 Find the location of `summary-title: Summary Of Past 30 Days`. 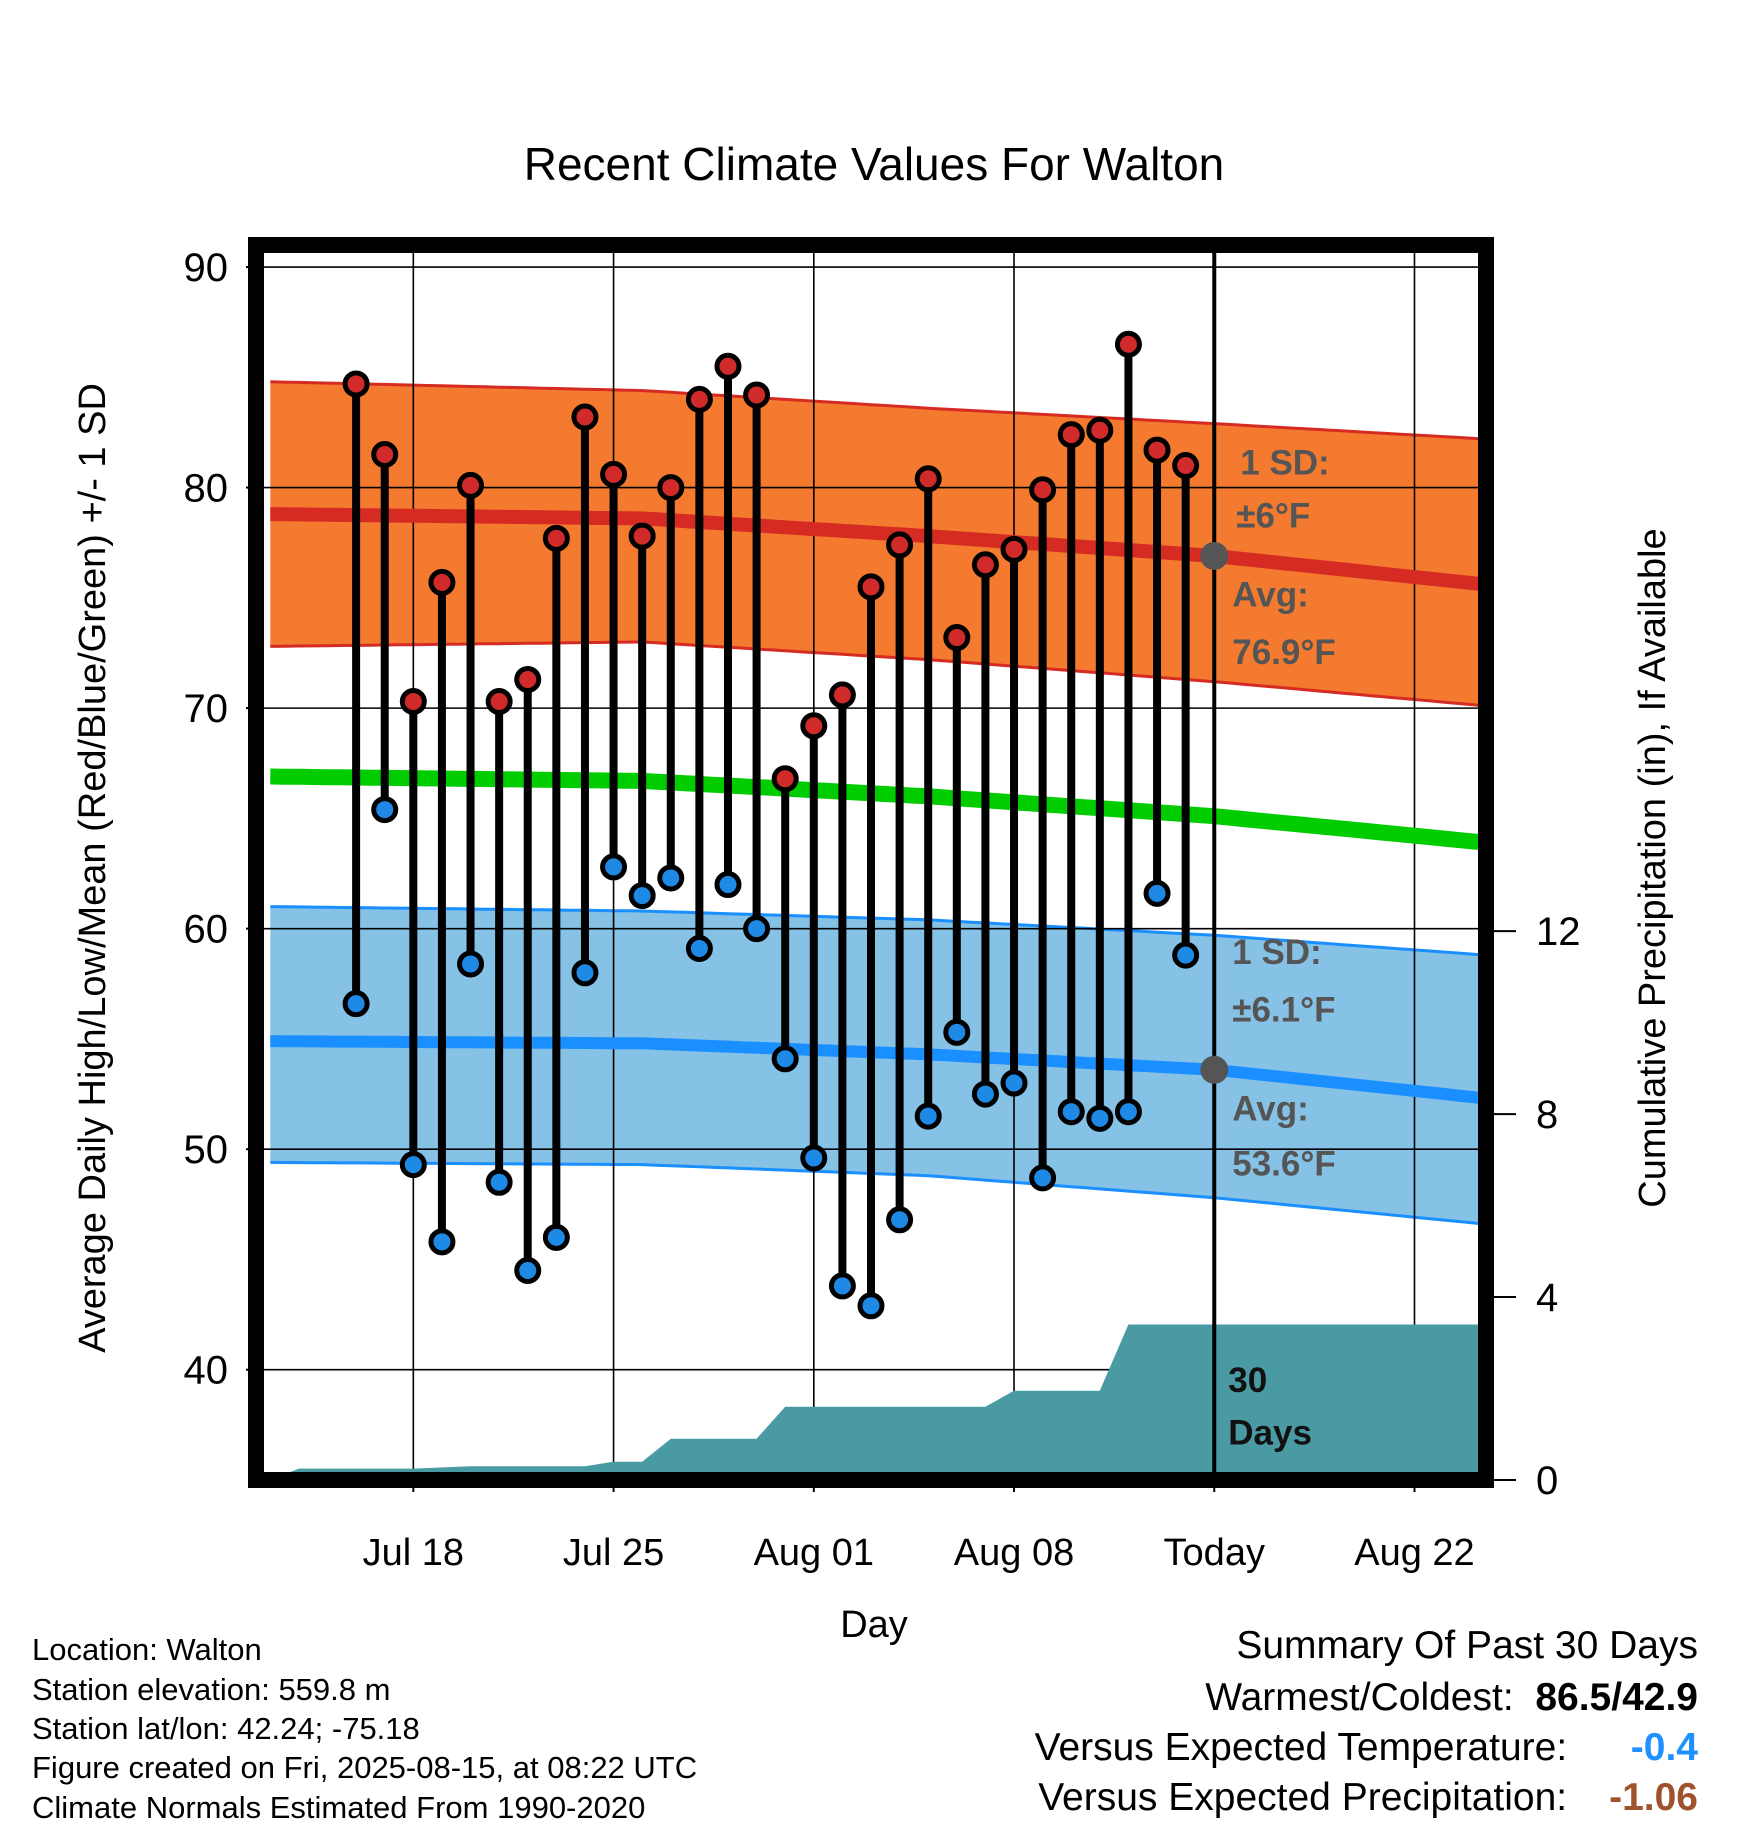

summary-title: Summary Of Past 30 Days is located at coordinates (1467, 1645).